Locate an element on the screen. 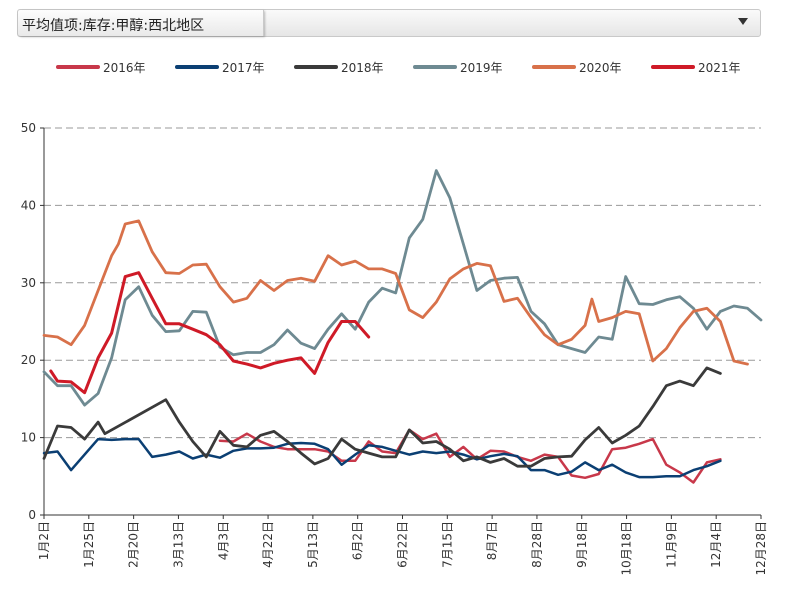  legend-label: 2017年 is located at coordinates (243, 68).